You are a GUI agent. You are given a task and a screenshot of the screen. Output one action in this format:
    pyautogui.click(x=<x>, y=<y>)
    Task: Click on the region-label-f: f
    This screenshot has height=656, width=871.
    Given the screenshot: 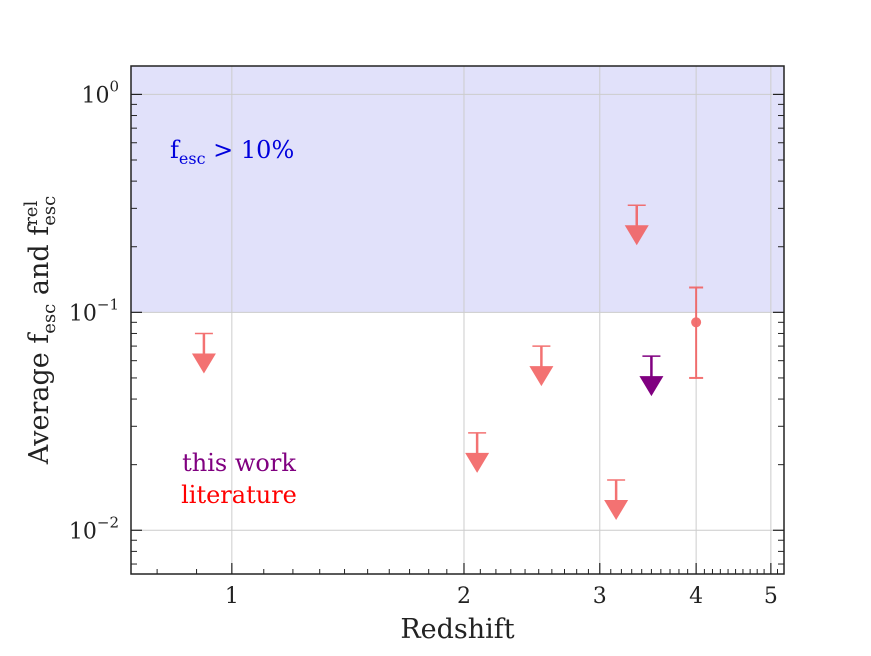 What is the action you would take?
    pyautogui.click(x=175, y=150)
    